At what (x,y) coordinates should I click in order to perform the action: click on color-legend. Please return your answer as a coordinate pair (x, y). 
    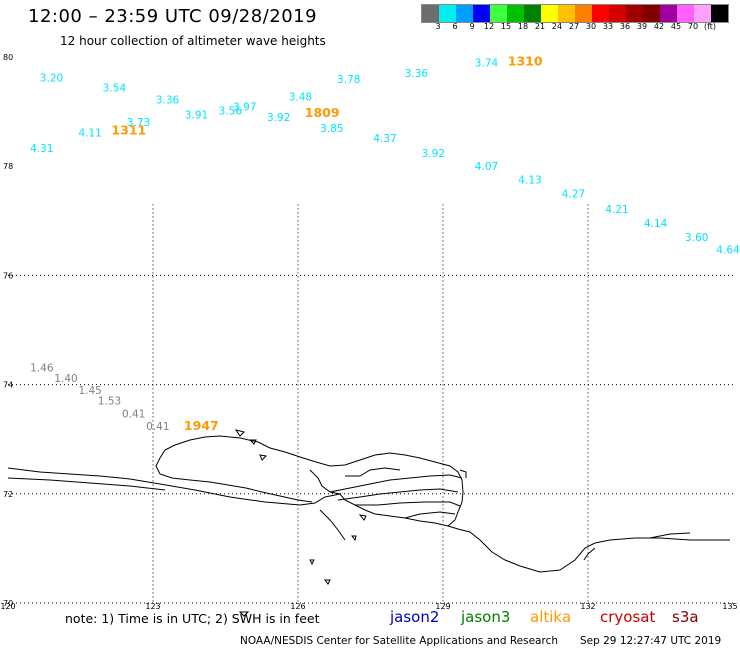
    Looking at the image, I should click on (575, 13).